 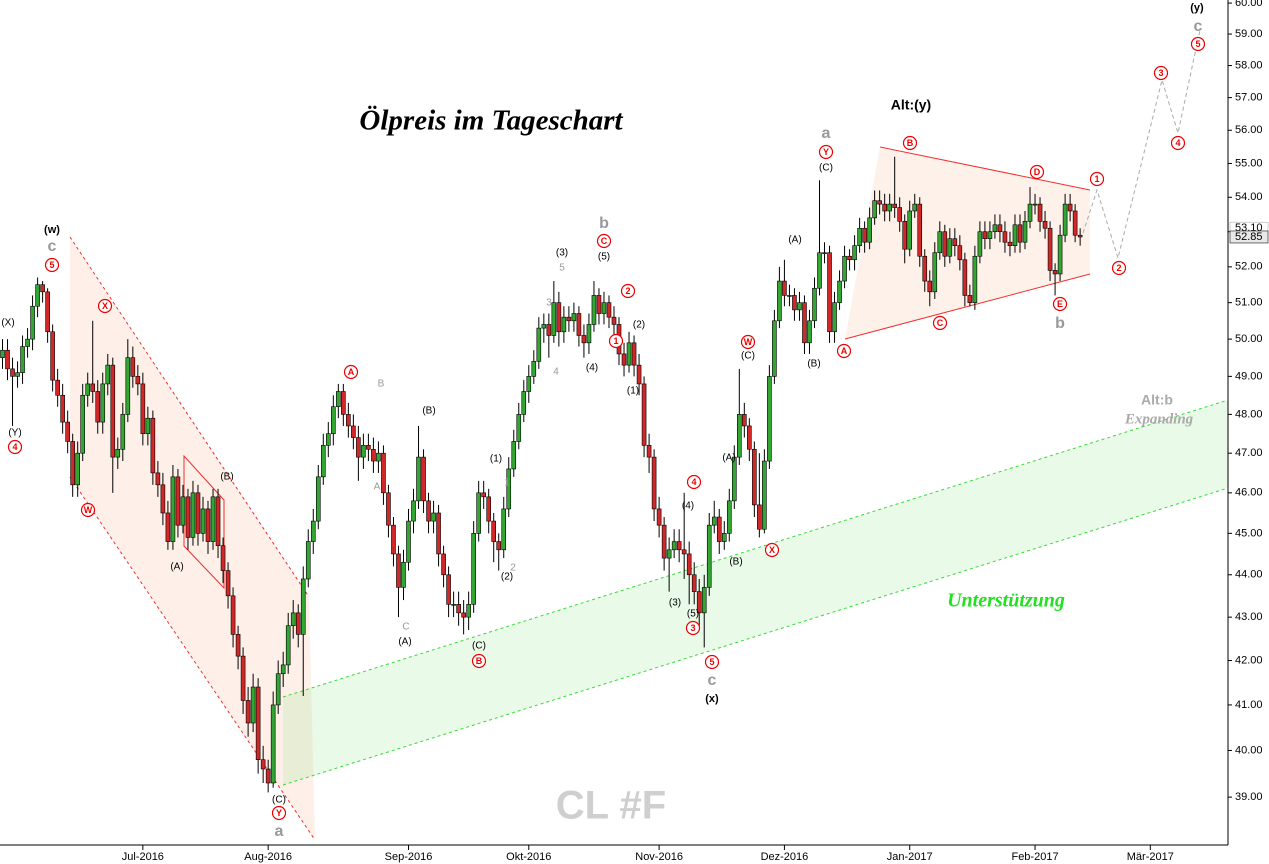 What do you see at coordinates (592, 368) in the screenshot?
I see `wave-label: (4)` at bounding box center [592, 368].